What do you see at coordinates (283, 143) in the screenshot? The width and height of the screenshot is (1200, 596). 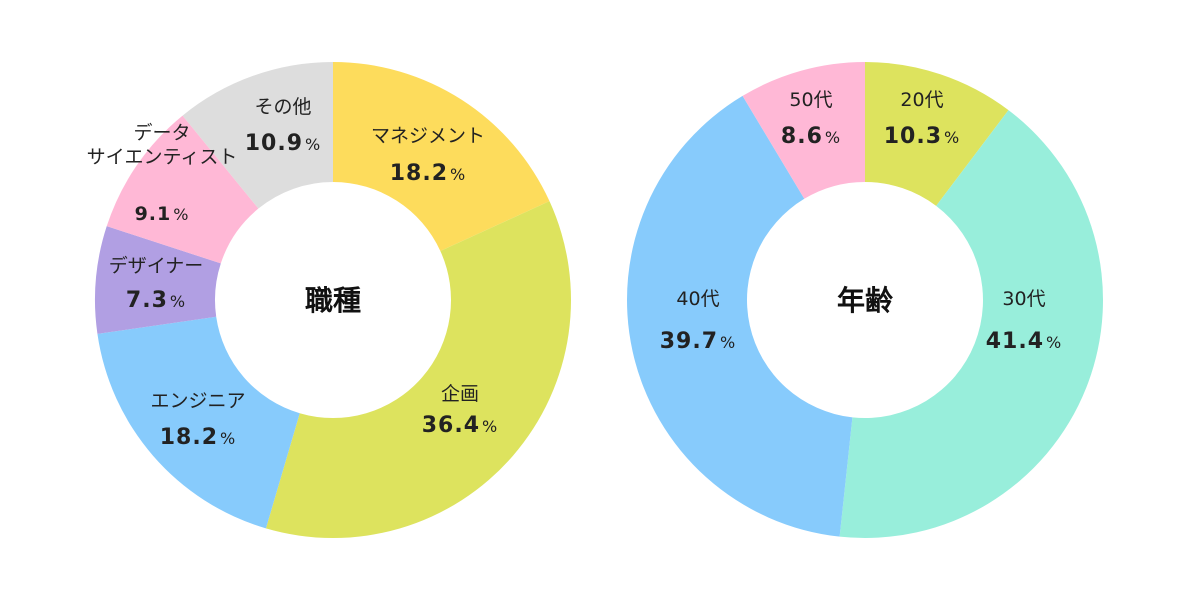 I see `slice-value-label: 10.9%` at bounding box center [283, 143].